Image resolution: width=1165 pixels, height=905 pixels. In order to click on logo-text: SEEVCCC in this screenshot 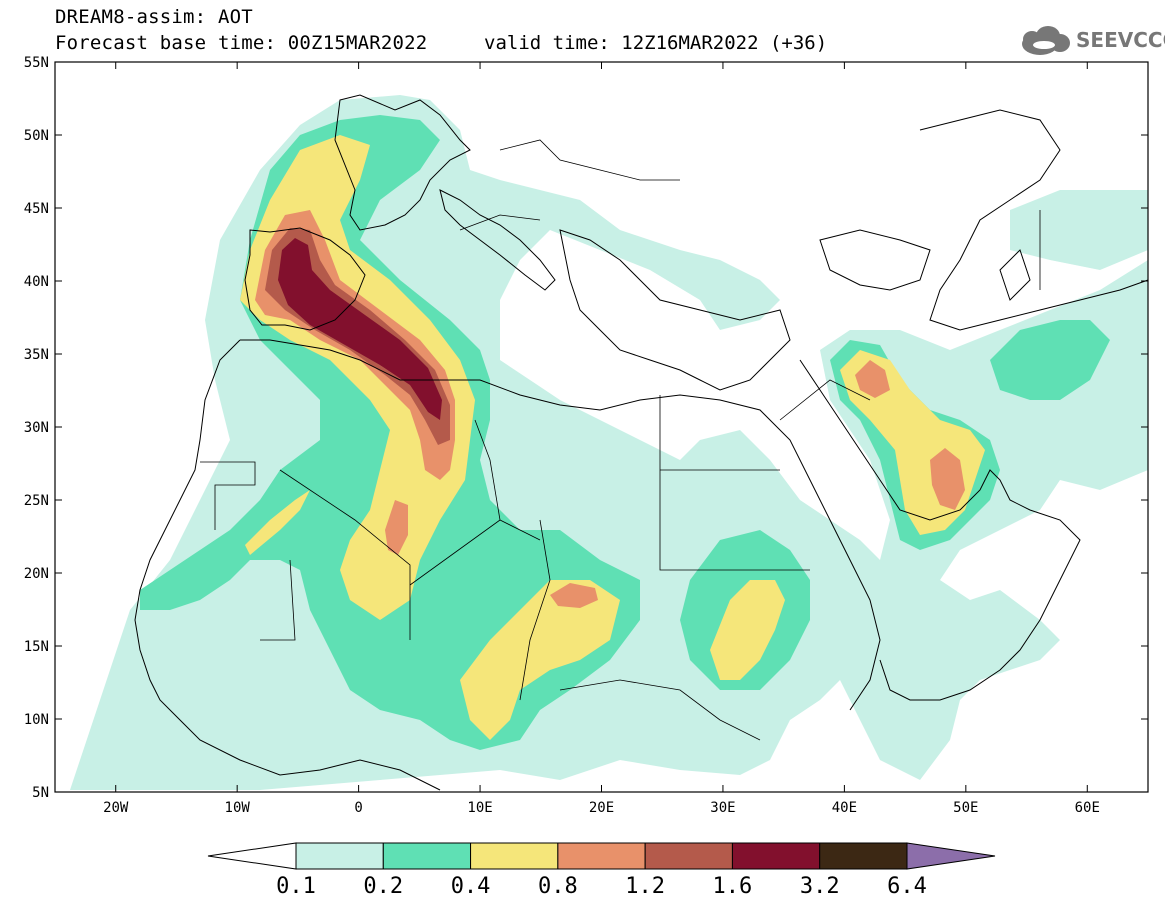, I will do `click(1120, 40)`.